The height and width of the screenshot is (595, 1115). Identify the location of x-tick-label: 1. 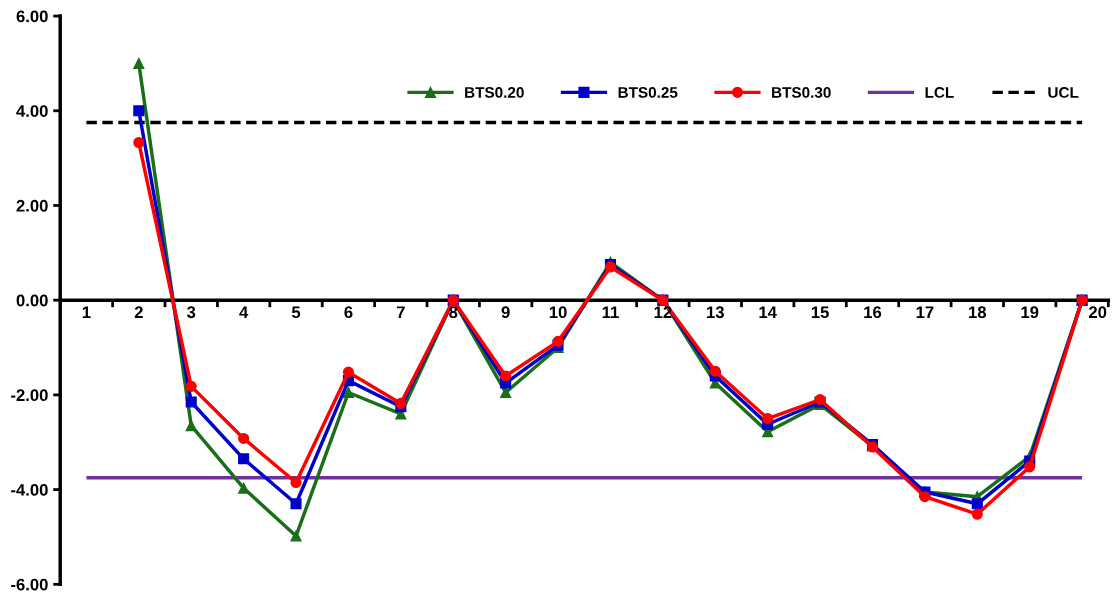
(86, 312).